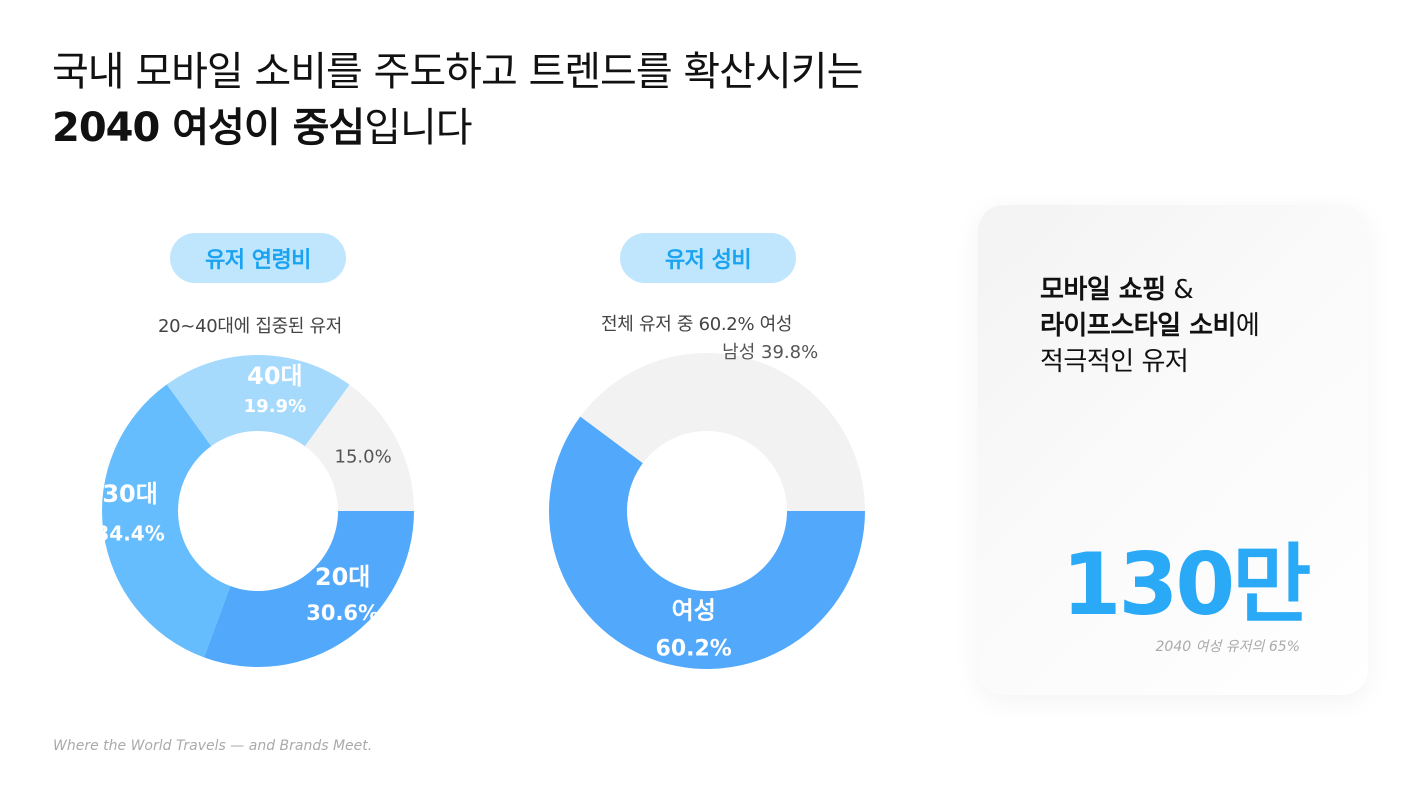 The height and width of the screenshot is (812, 1419). Describe the element at coordinates (258, 258) in the screenshot. I see `age-ratio-pill: 유저 연령비` at that location.